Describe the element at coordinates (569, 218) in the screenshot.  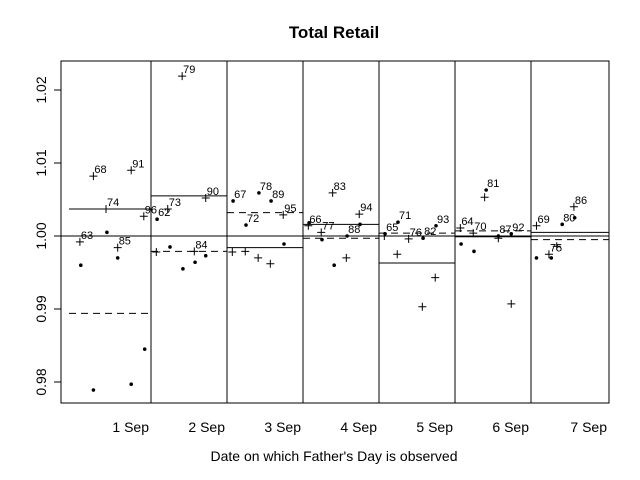
I see `point-label: 80` at that location.